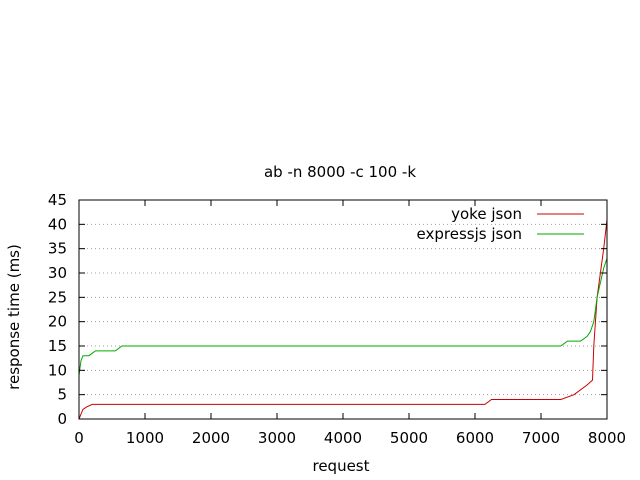 This screenshot has height=480, width=640. Describe the element at coordinates (57, 297) in the screenshot. I see `y-tick-label: 25` at that location.